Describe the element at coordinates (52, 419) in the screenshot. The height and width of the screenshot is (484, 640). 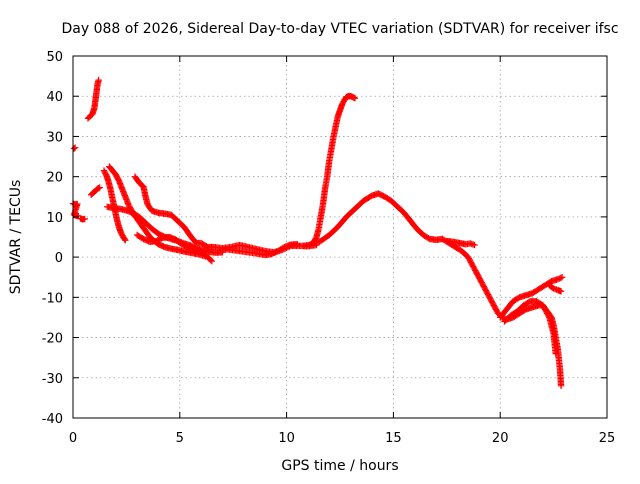
I see `y-tick-label: -40` at that location.